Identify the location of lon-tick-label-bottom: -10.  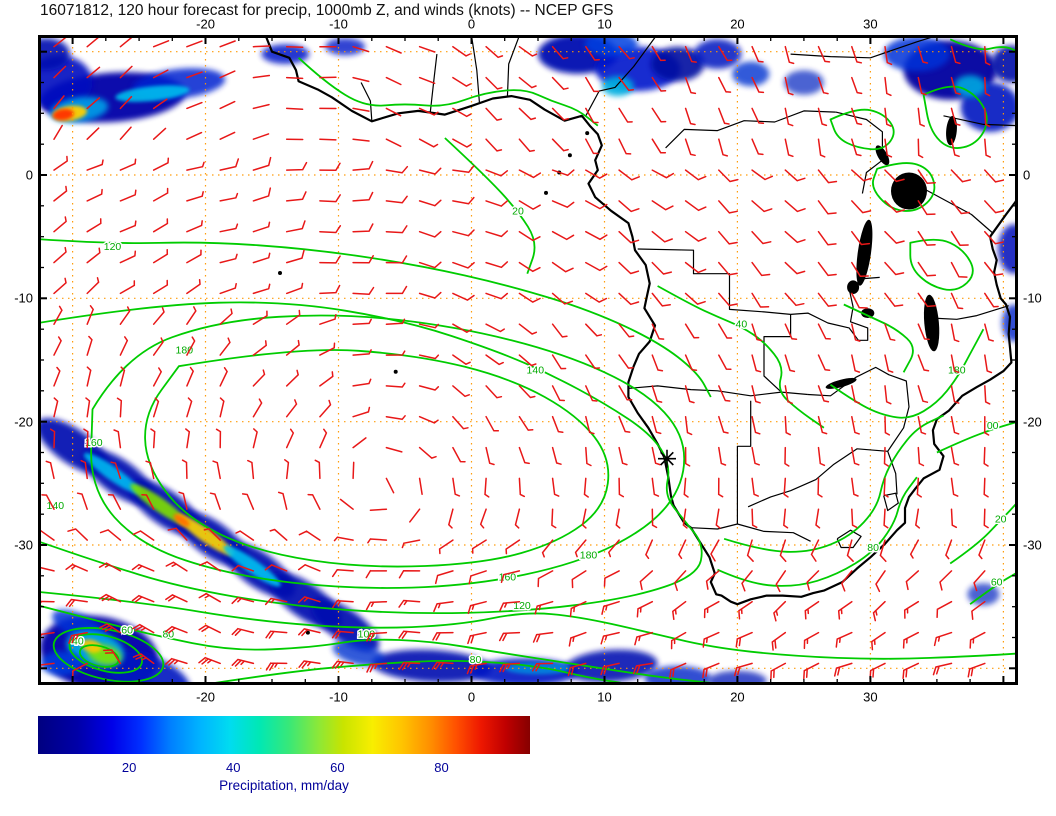
(338, 697).